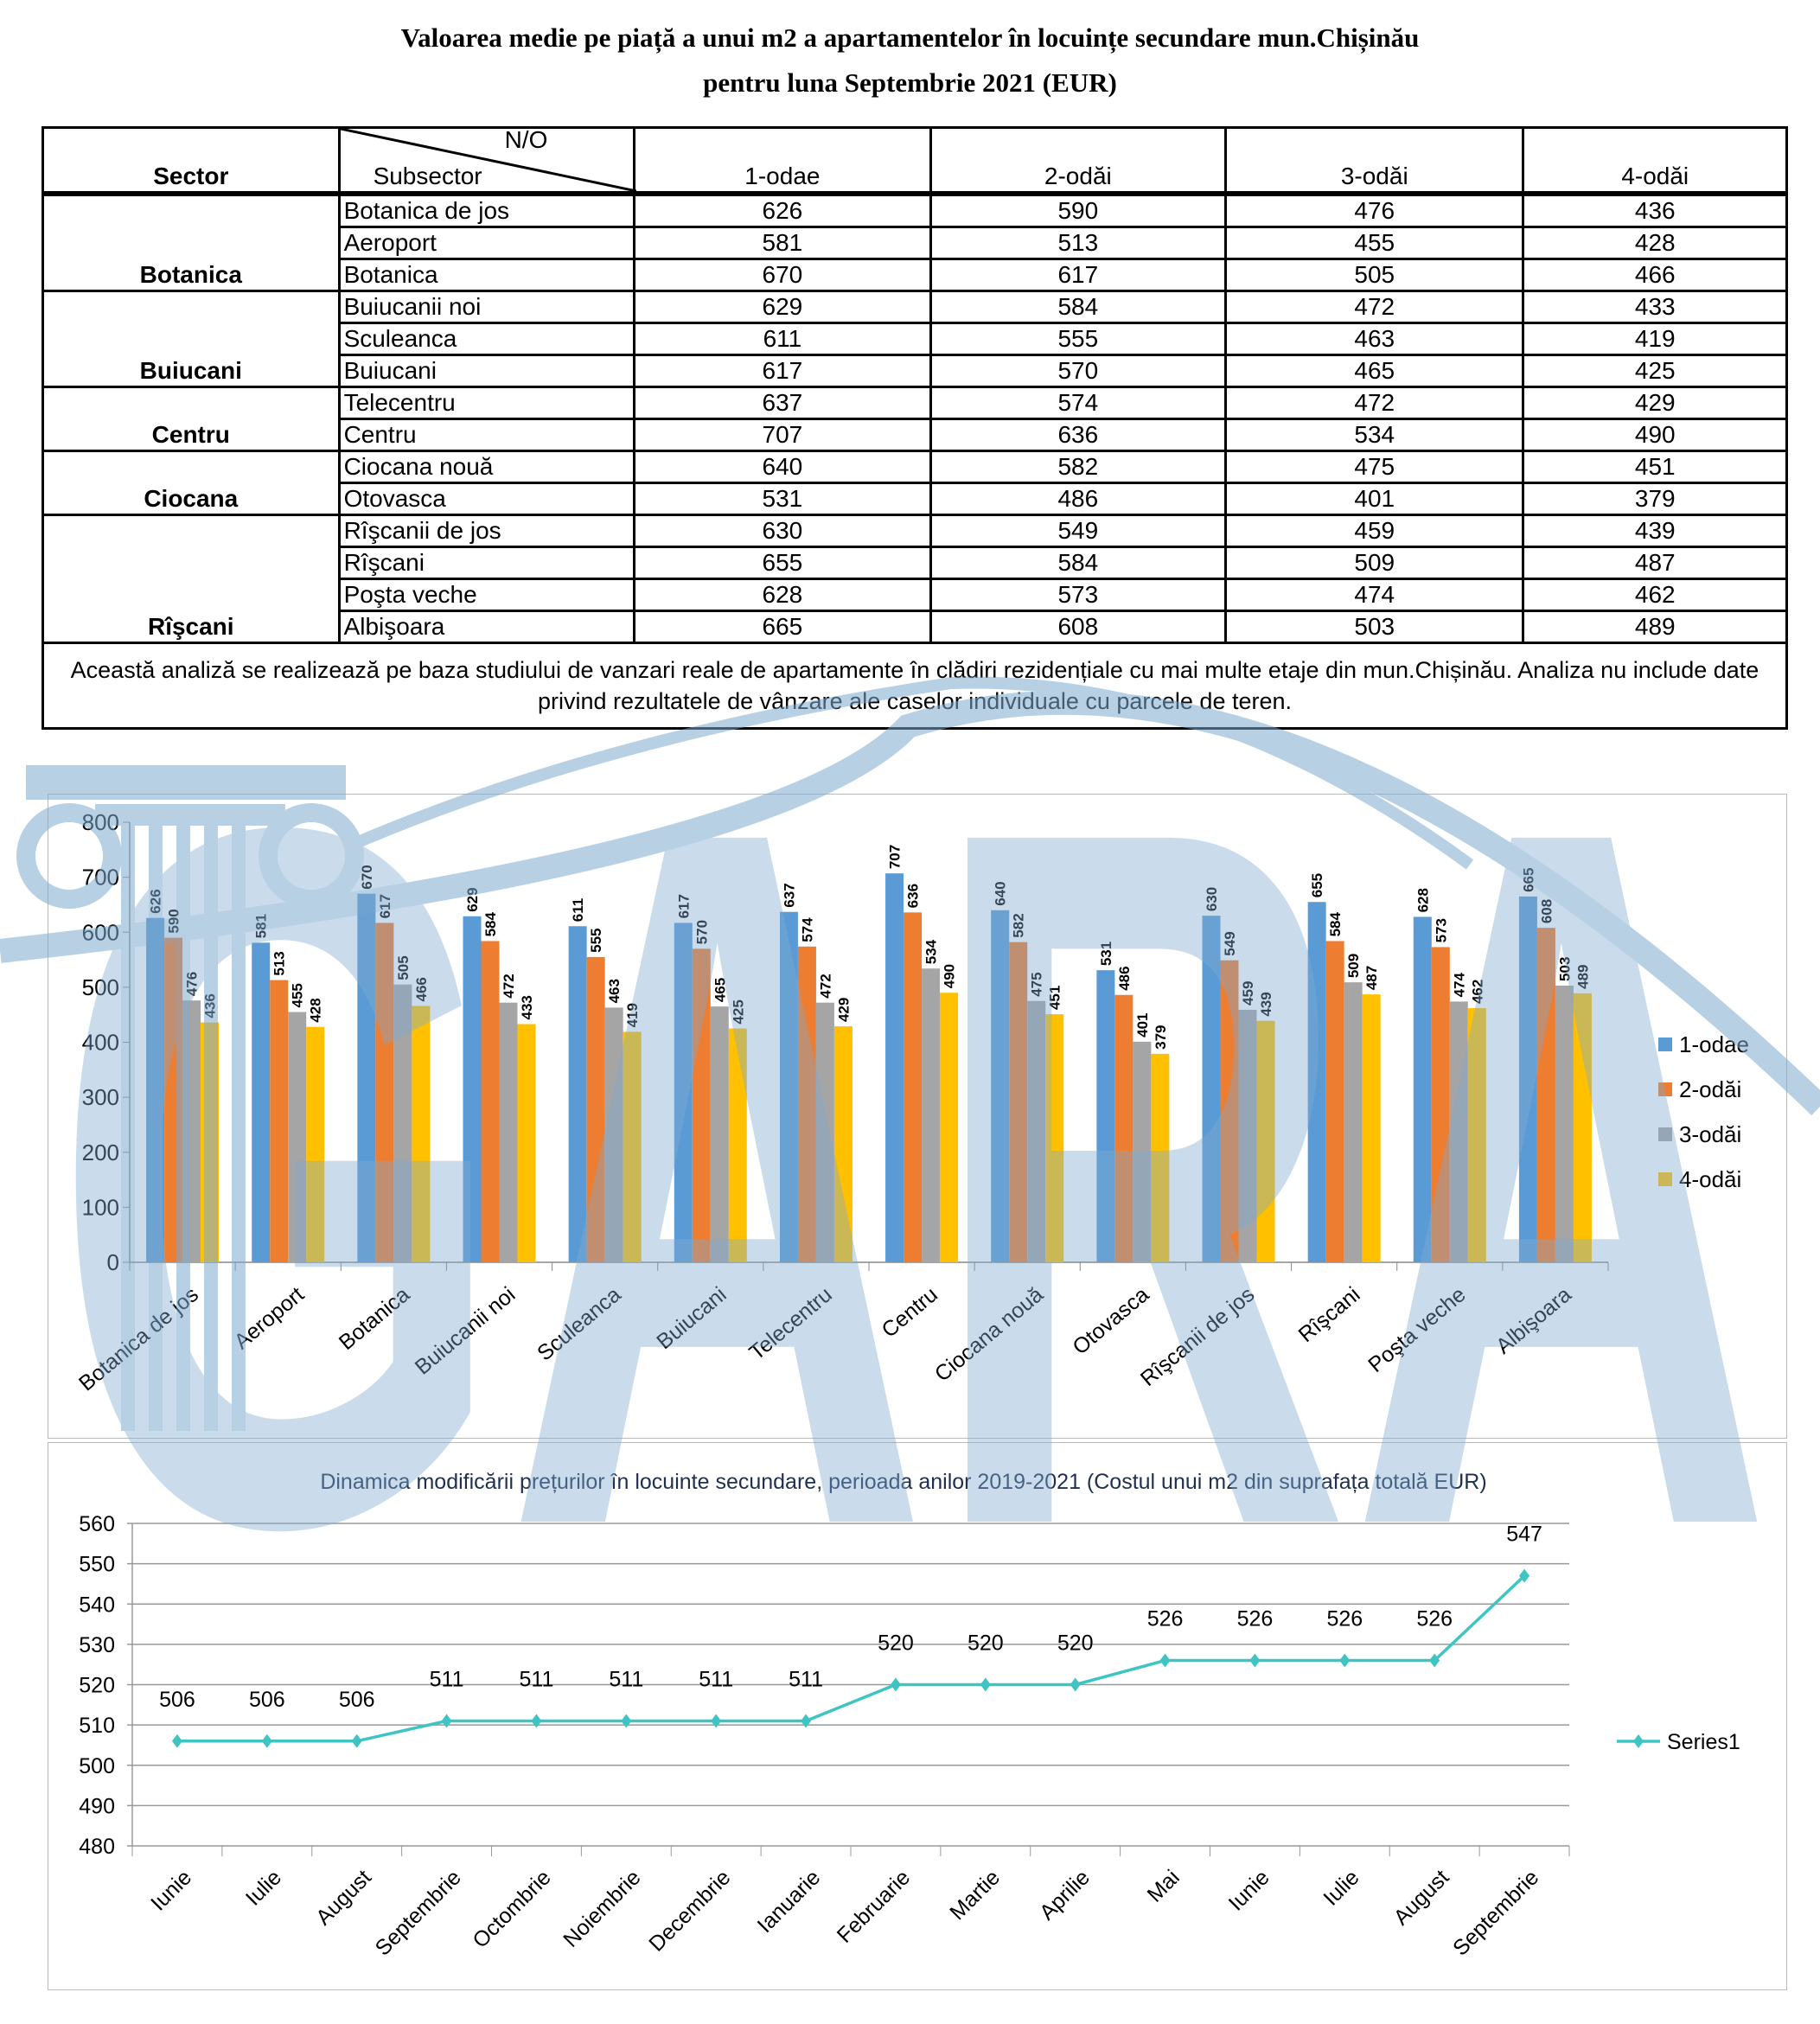 The width and height of the screenshot is (1820, 2024). Describe the element at coordinates (1655, 435) in the screenshot. I see `value-cell: 490` at that location.